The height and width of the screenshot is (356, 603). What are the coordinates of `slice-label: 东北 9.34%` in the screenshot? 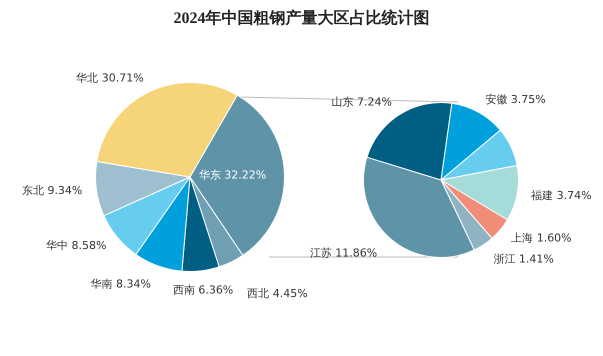 It's located at (52, 190).